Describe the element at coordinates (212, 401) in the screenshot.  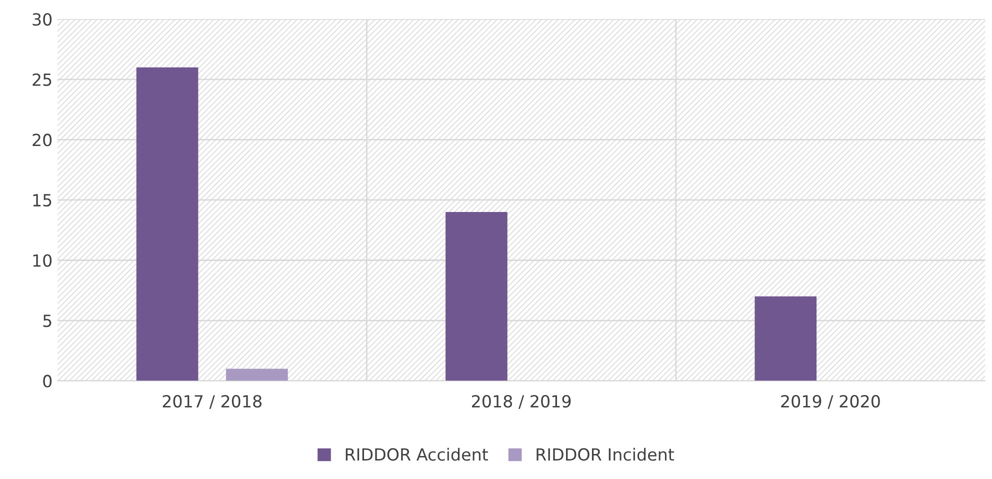
I see `x-tick-label: 2017 / 2018` at that location.